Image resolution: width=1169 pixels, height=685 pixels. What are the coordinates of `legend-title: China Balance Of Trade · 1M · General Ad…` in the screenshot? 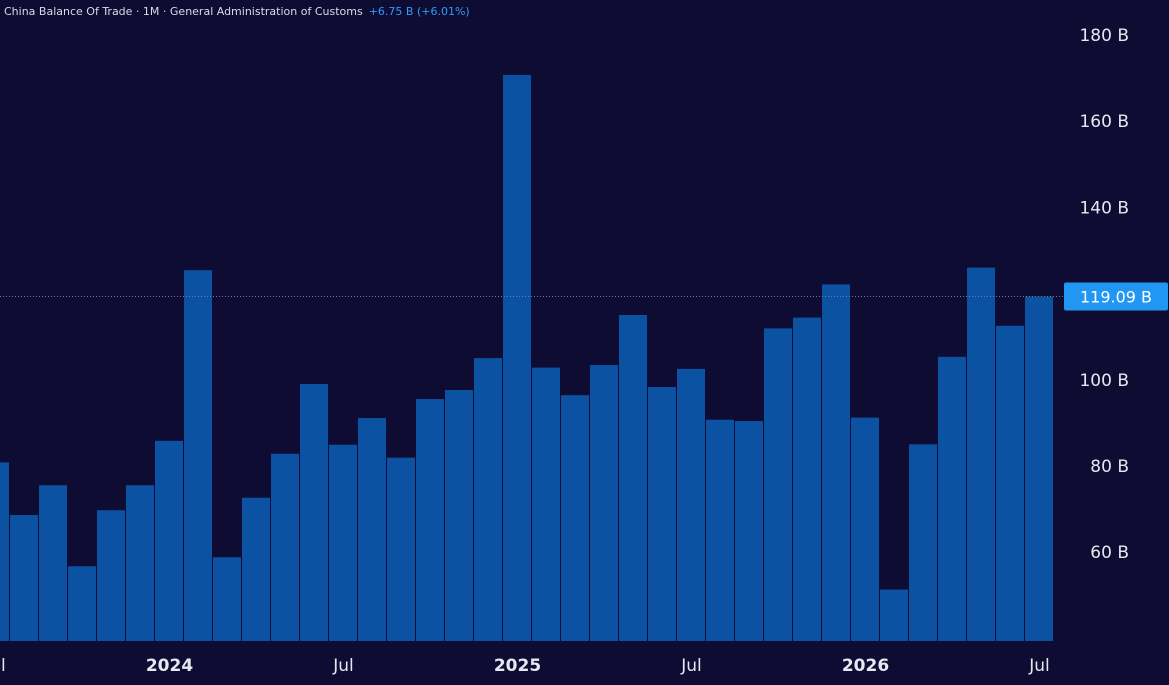 It's located at (183, 11).